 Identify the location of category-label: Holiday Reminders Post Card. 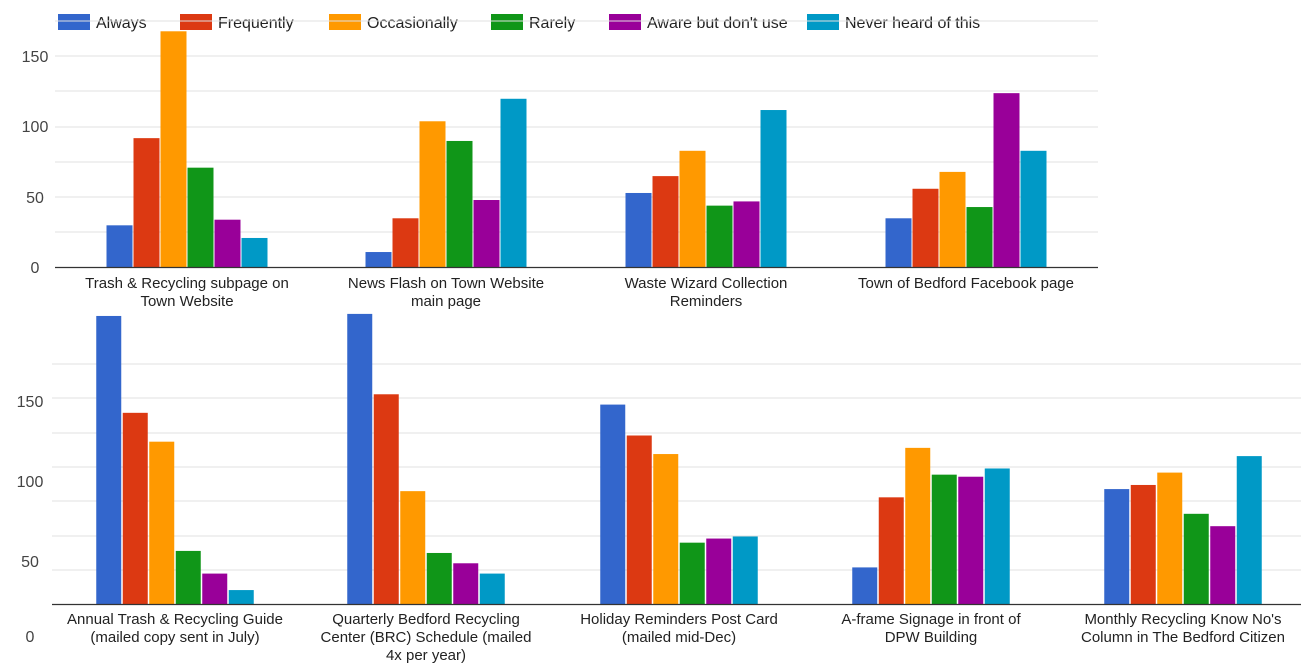
(679, 619).